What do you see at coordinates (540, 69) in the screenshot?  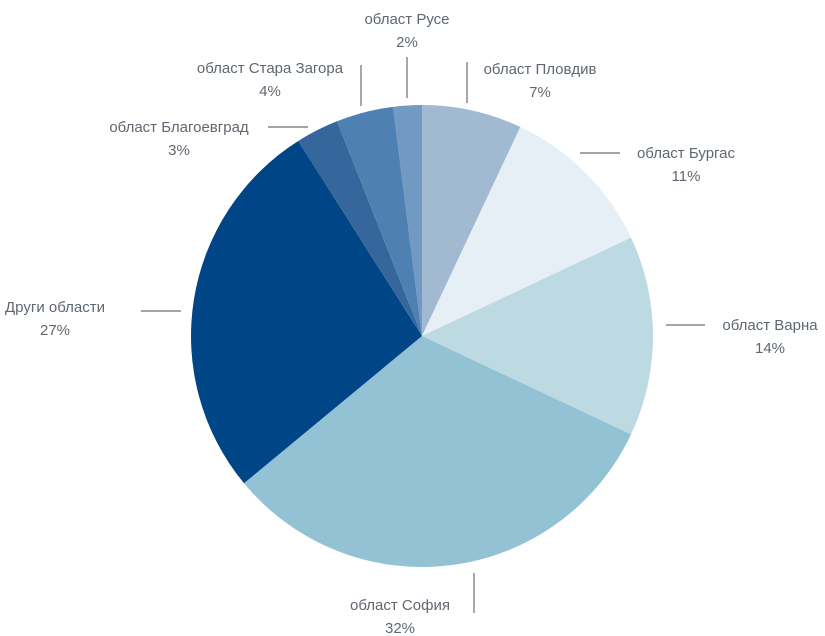 I see `slice-label-1: област Пловдив` at bounding box center [540, 69].